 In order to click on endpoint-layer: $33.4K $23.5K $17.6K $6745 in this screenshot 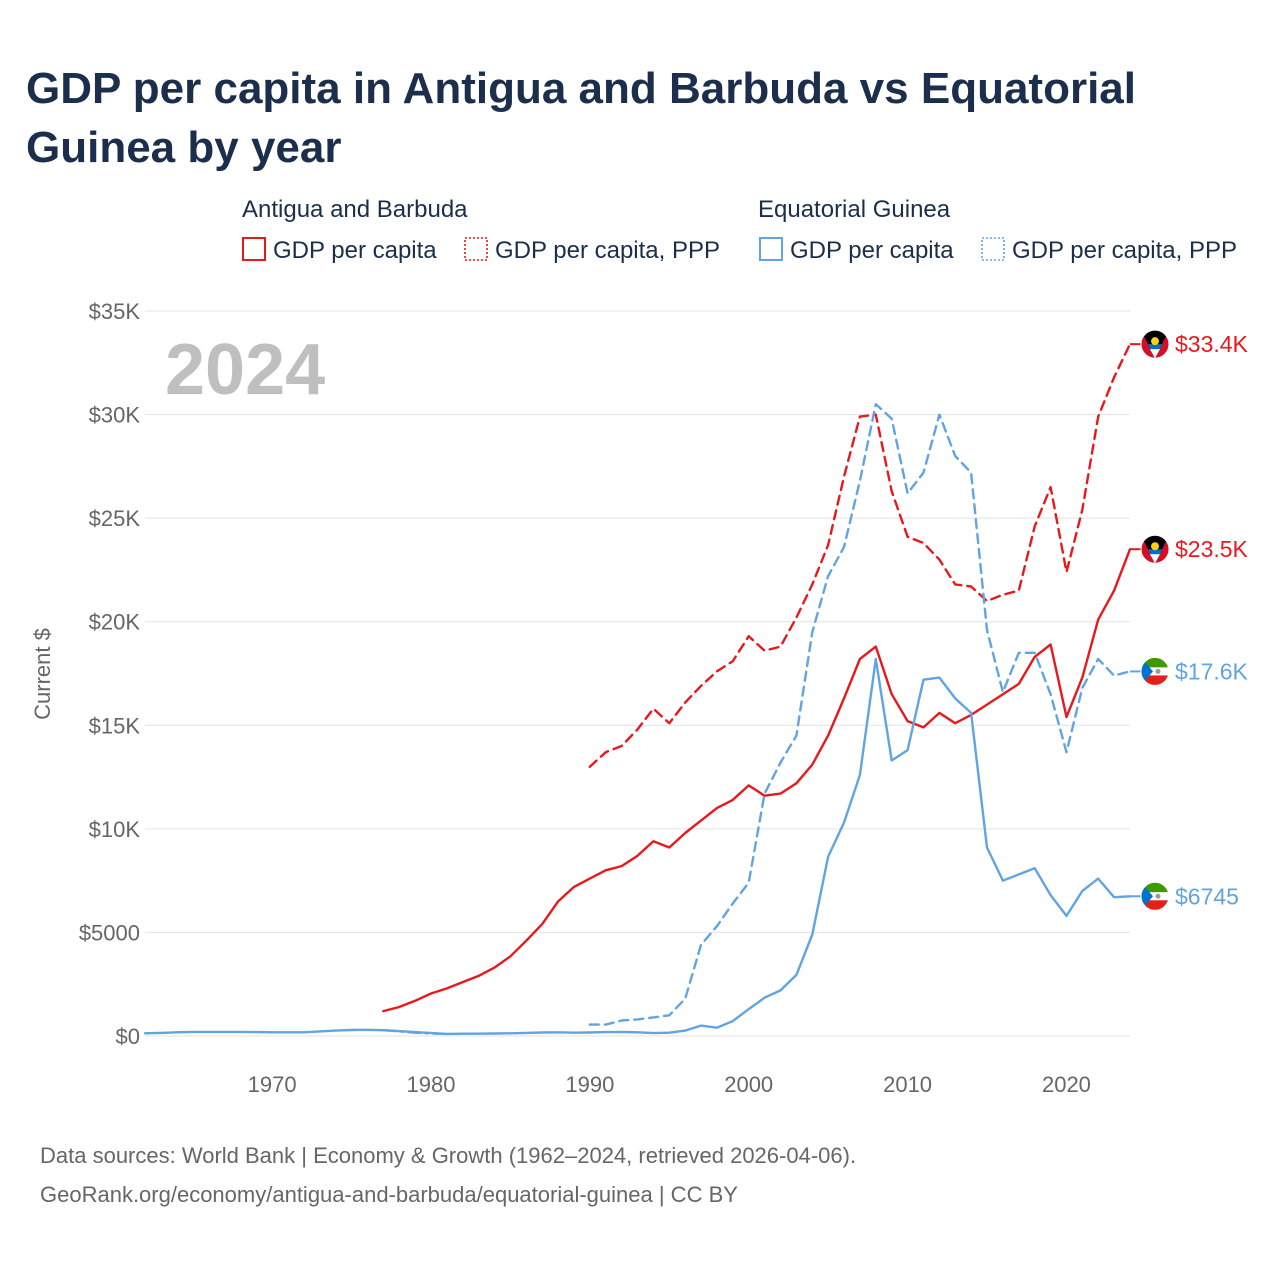, I will do `click(1189, 620)`.